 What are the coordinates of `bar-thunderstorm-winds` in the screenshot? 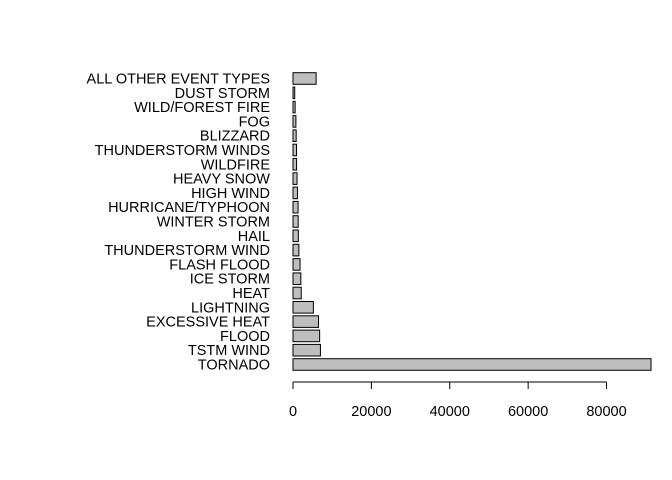 It's located at (295, 150).